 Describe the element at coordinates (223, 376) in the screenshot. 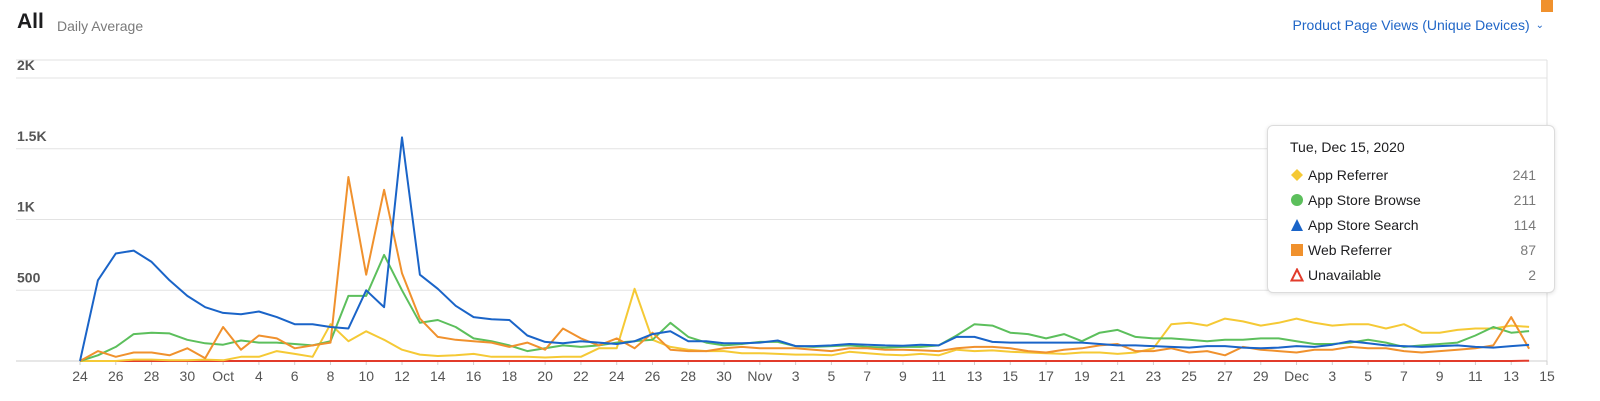

I see `x-tick-label: Oct` at that location.